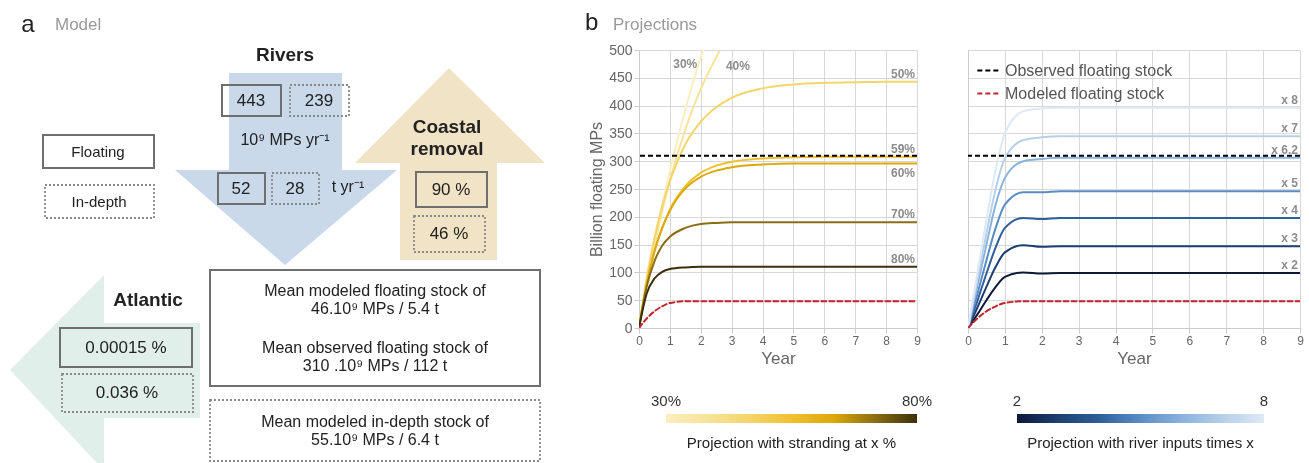 The image size is (1309, 463). I want to click on text: Mean modeled floating stock of 46.10⁹ MPs / 5.4 t, so click(375, 300).